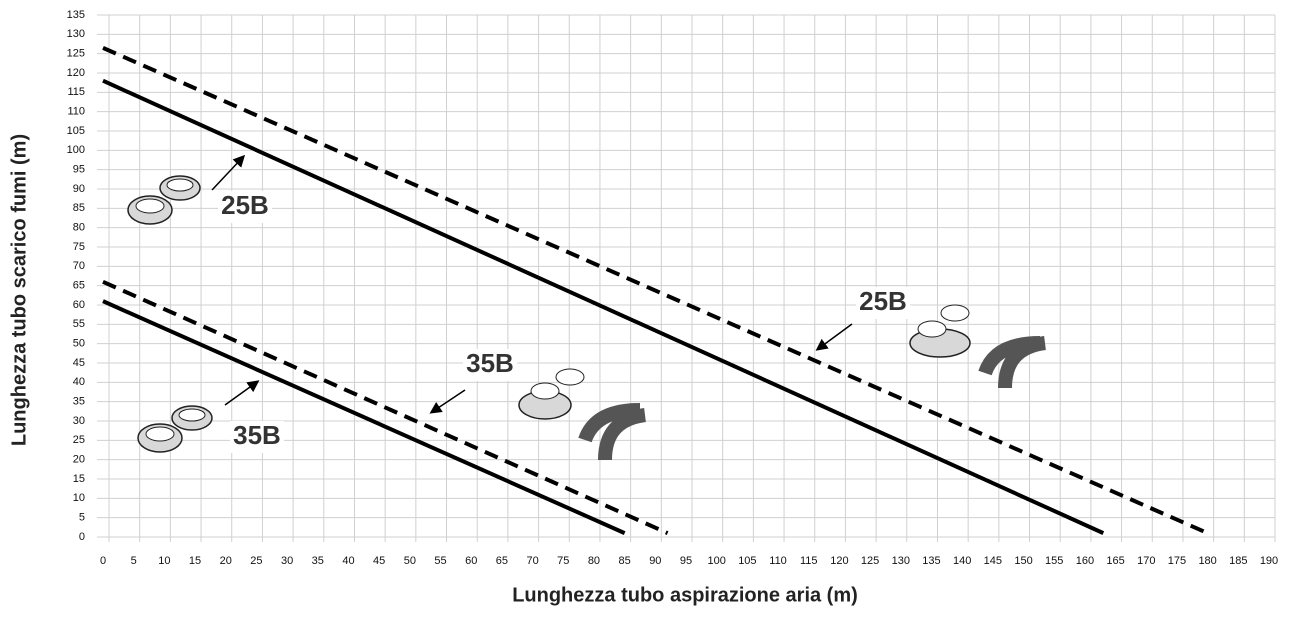 The width and height of the screenshot is (1298, 617). I want to click on x-tick-label: 65, so click(502, 561).